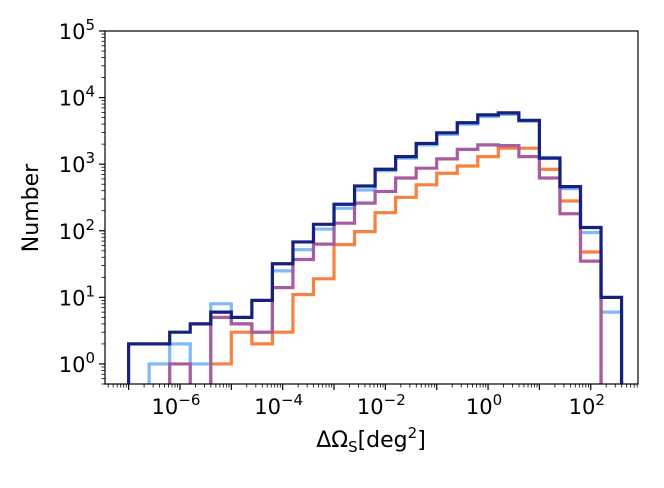  I want to click on x-tick-label: 10⁻², so click(381, 405).